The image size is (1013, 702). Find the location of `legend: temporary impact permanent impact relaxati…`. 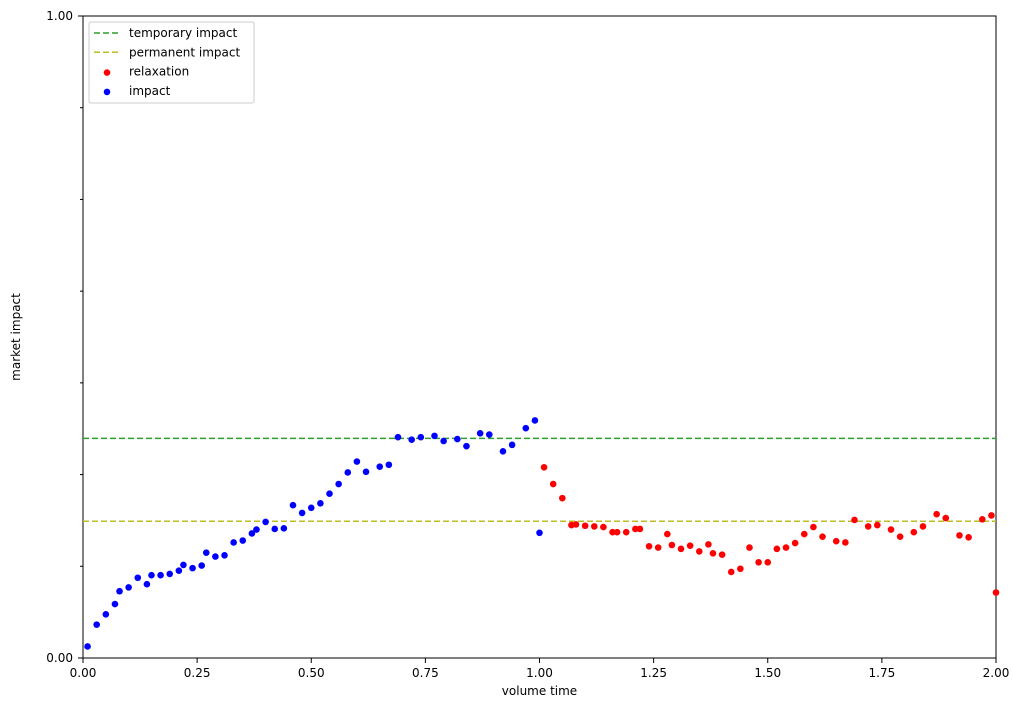

legend: temporary impact permanent impact relaxati… is located at coordinates (171, 62).